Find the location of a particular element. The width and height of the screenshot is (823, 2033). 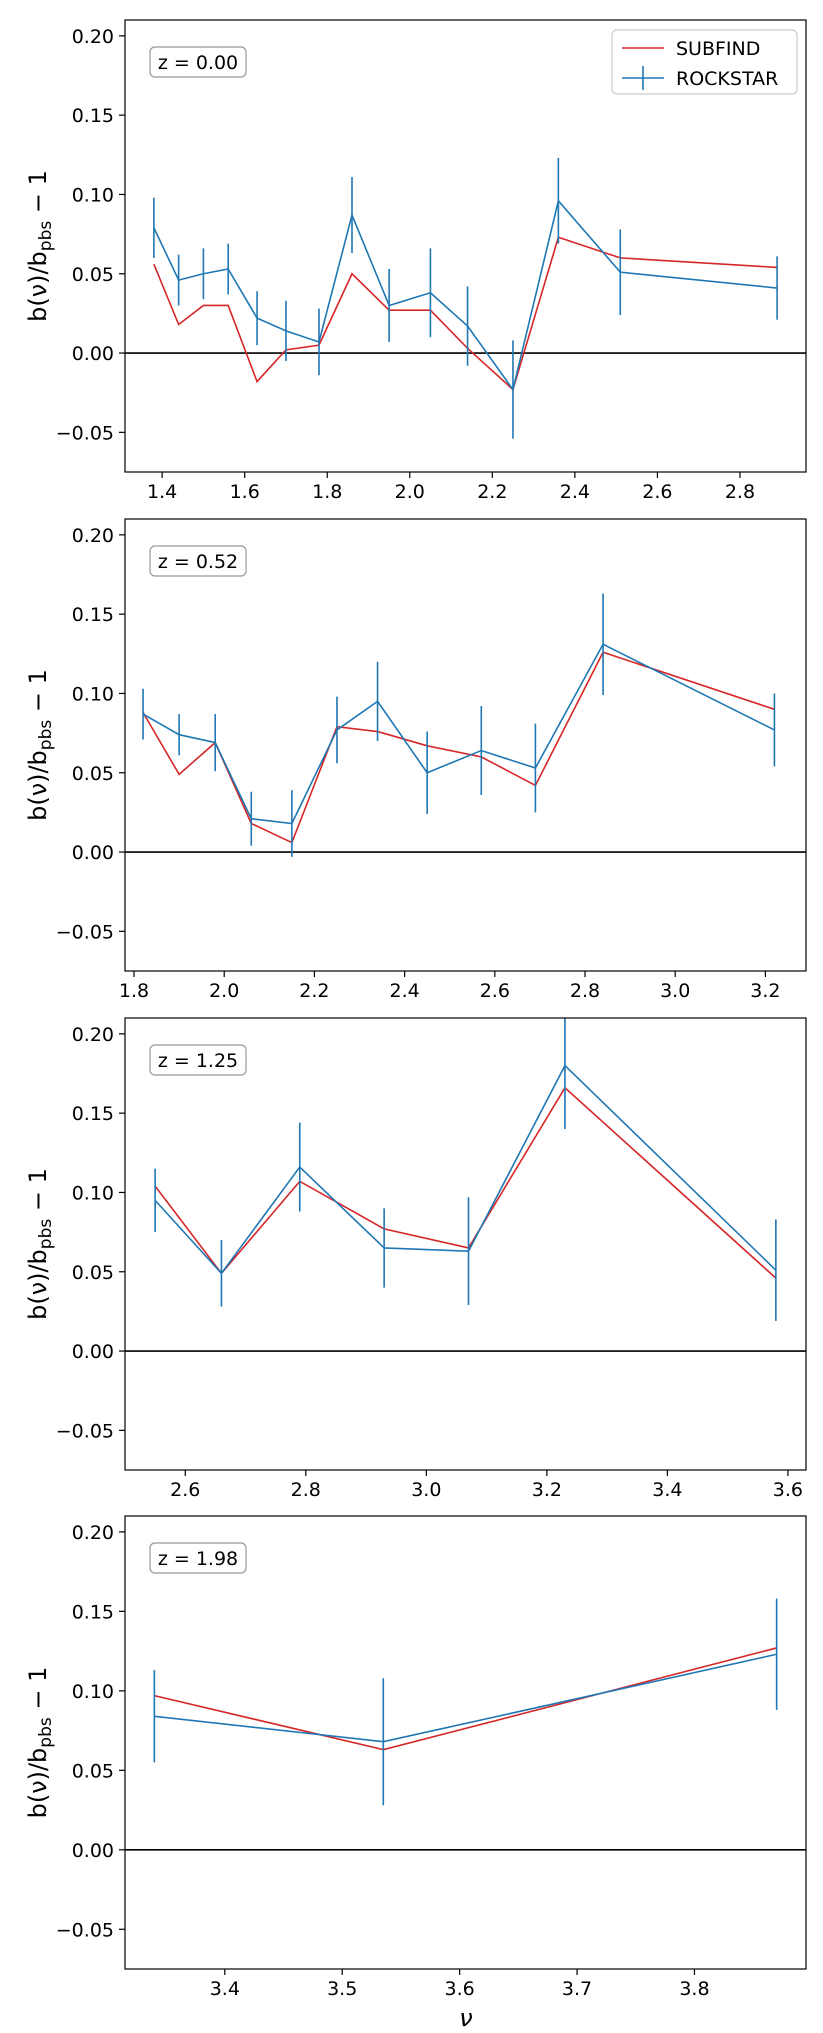

legend-label-subfind: SUBFIND is located at coordinates (718, 49).